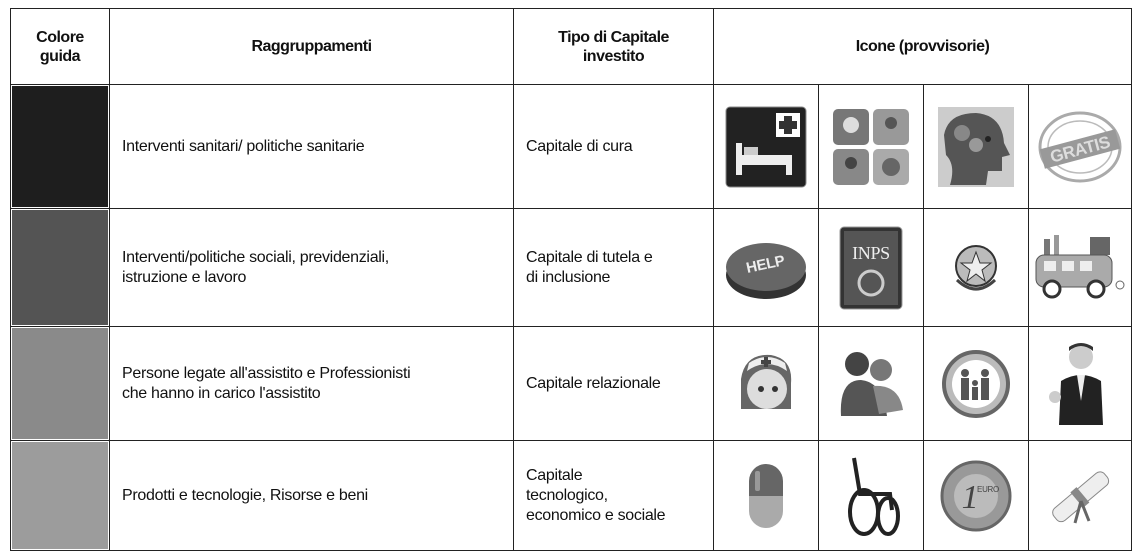 The width and height of the screenshot is (1136, 551). I want to click on icon-cell: GRATIS, so click(1080, 146).